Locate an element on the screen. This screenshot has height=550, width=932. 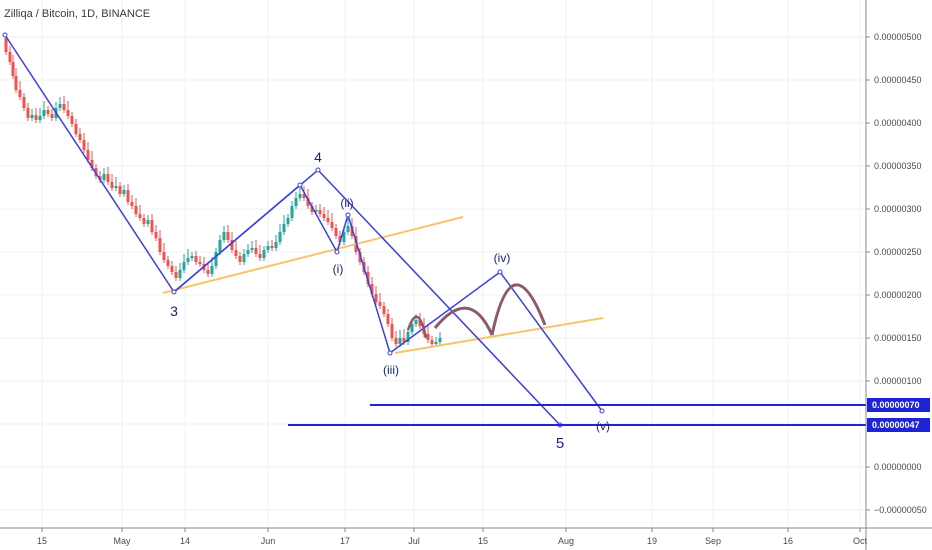
target-level-tag-bg is located at coordinates (898, 425).